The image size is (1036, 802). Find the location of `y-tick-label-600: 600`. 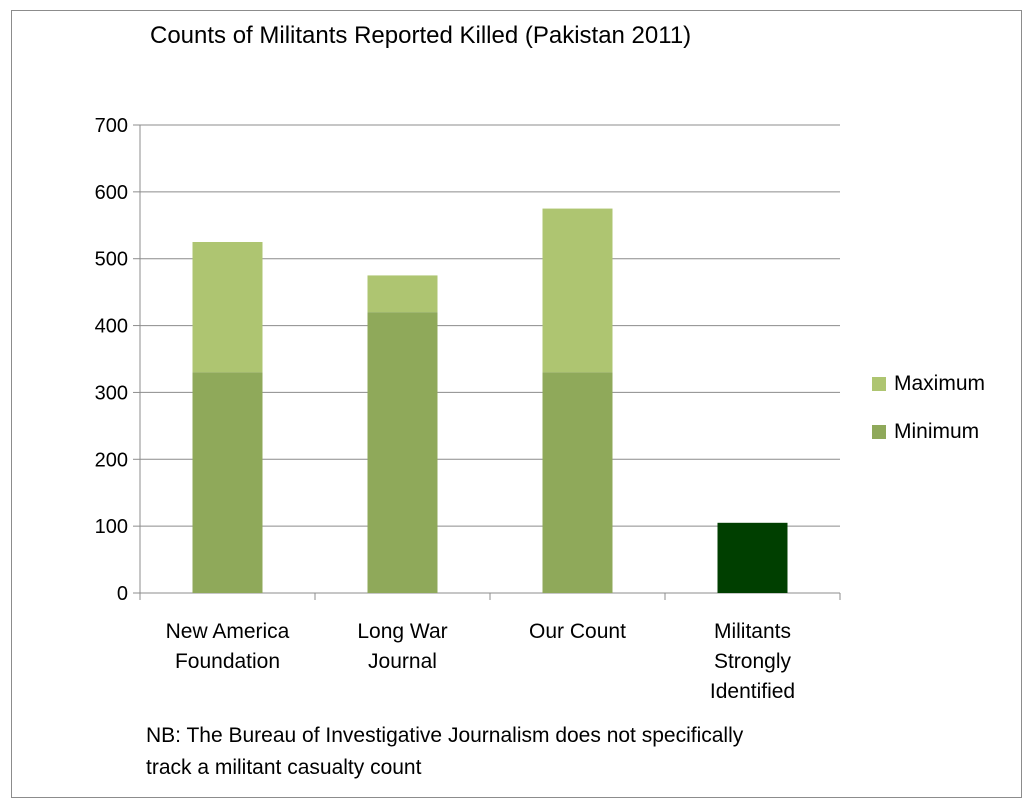

y-tick-label-600: 600 is located at coordinates (111, 193).